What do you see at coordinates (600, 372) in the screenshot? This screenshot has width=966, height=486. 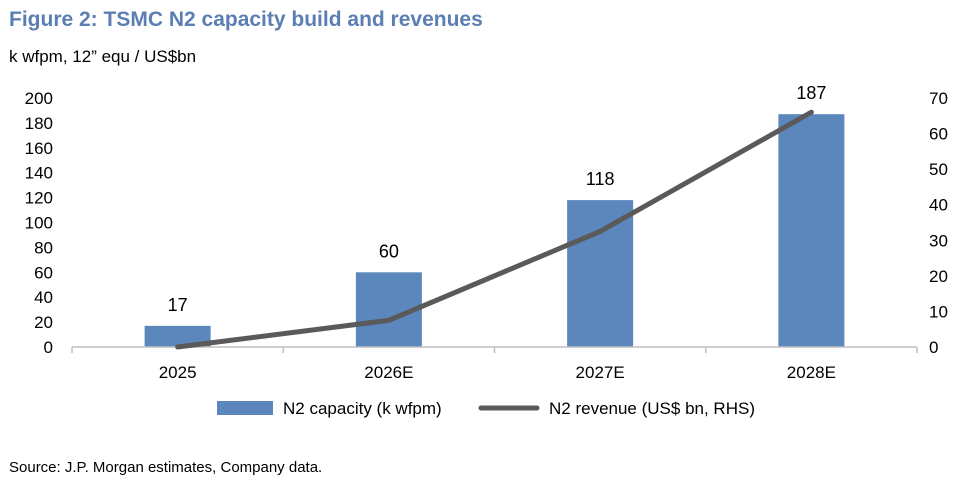 I see `x-axis-category-label: 2027E` at bounding box center [600, 372].